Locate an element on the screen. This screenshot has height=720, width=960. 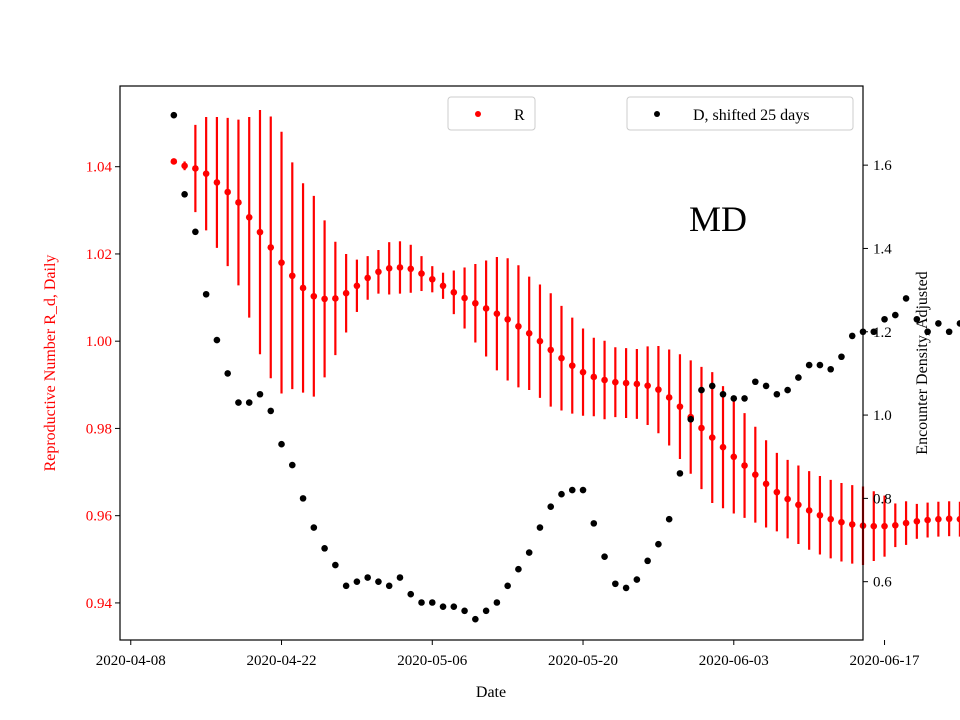
left-y-tick-label: 1.00 is located at coordinates (99, 342).